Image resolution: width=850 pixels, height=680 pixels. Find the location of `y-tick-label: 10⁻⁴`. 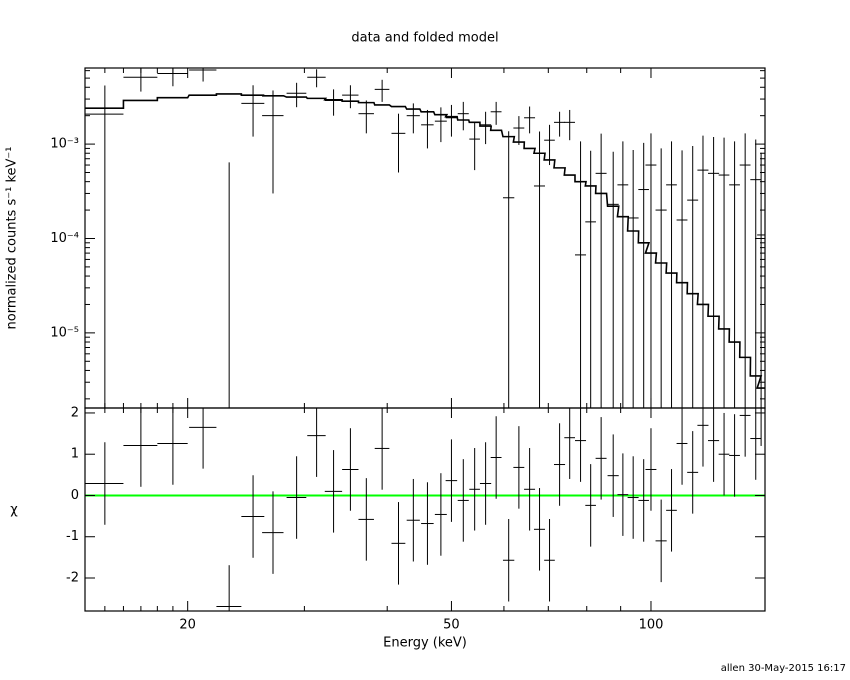

y-tick-label: 10⁻⁴ is located at coordinates (64, 238).